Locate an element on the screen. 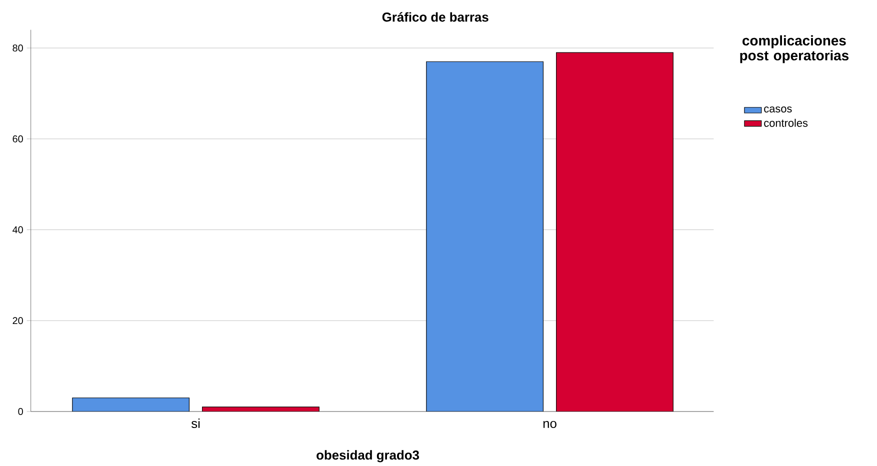 This screenshot has width=877, height=466. y-tick-label: 60 is located at coordinates (17, 138).